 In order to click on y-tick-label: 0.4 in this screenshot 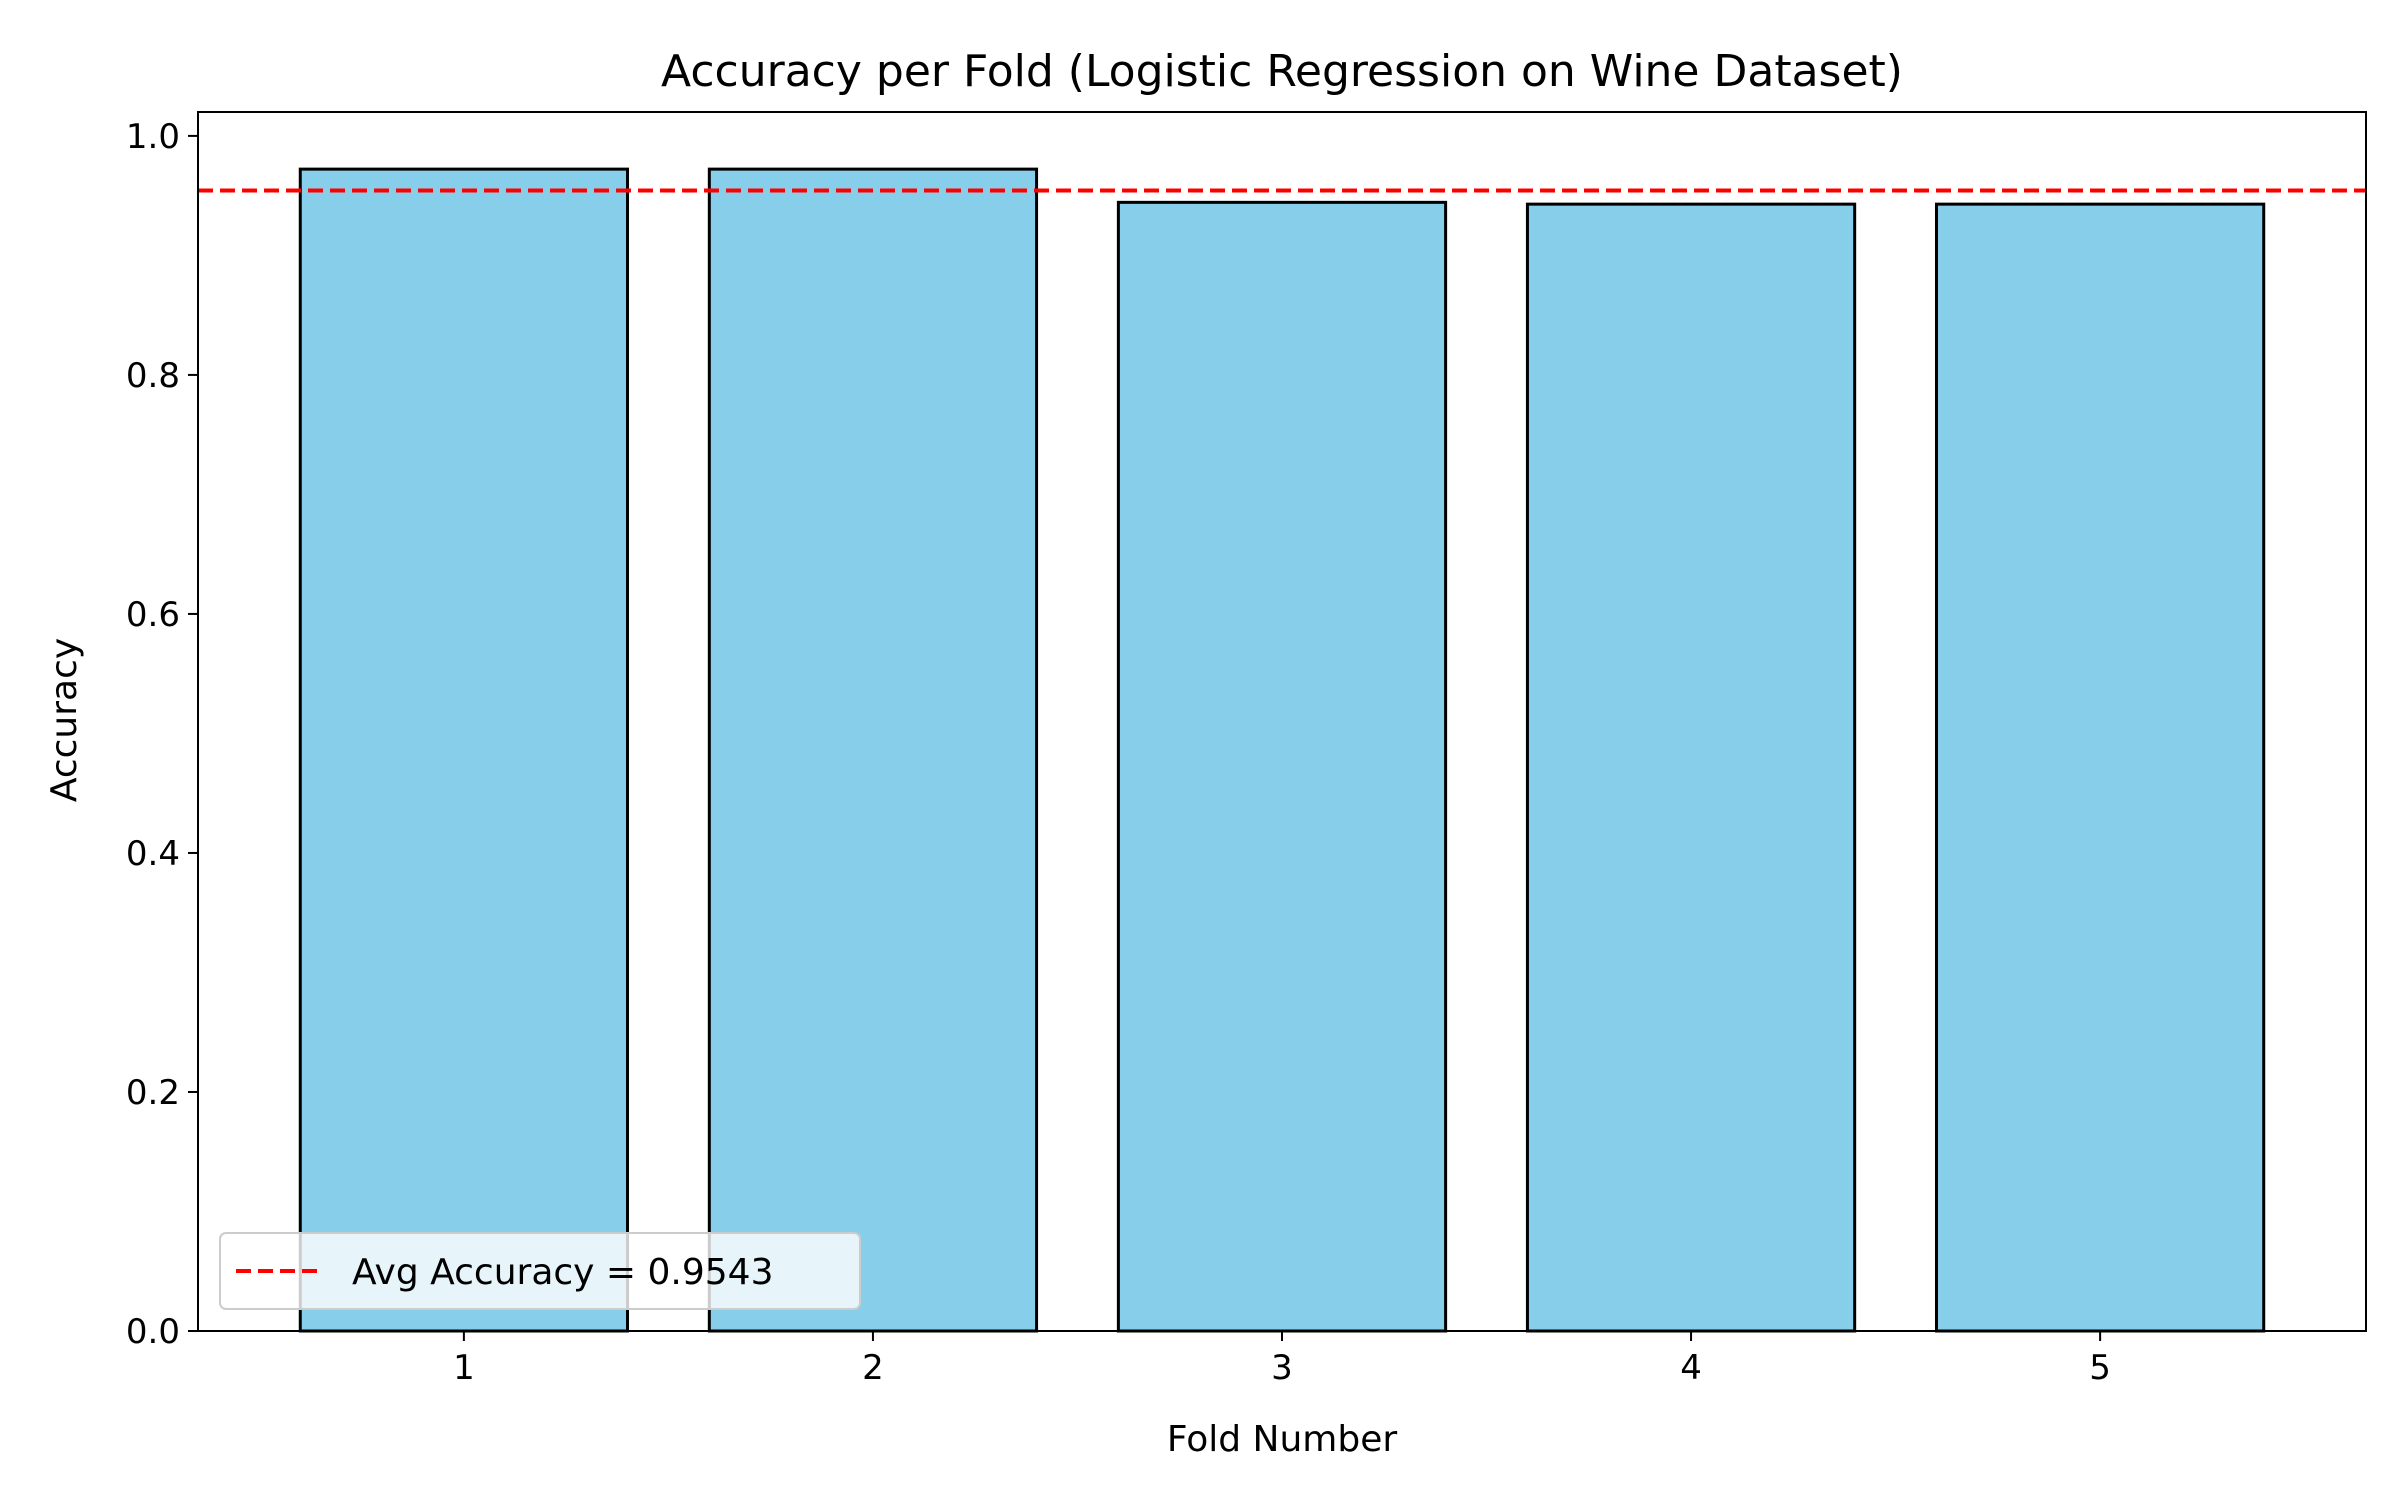, I will do `click(153, 854)`.